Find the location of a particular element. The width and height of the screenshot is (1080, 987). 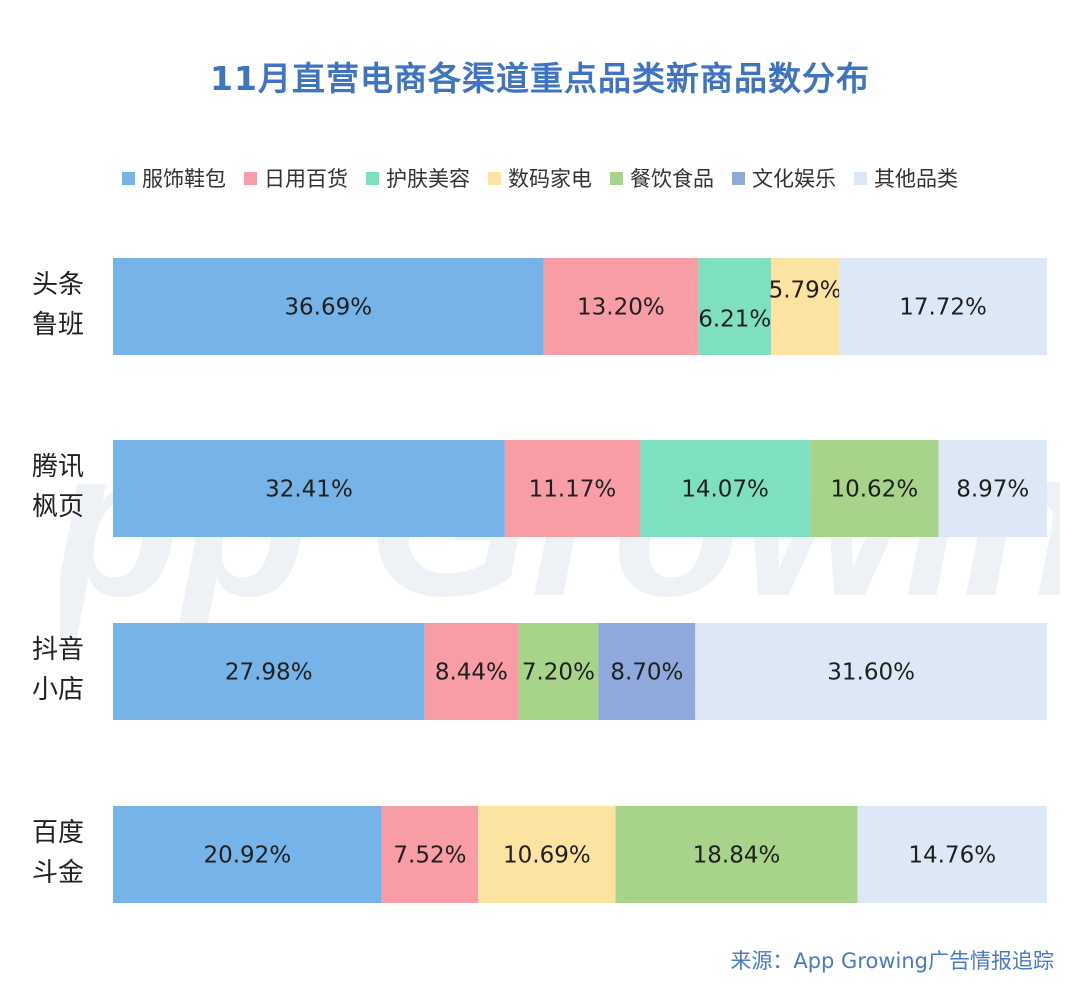

data-label: 17.72% is located at coordinates (943, 308).